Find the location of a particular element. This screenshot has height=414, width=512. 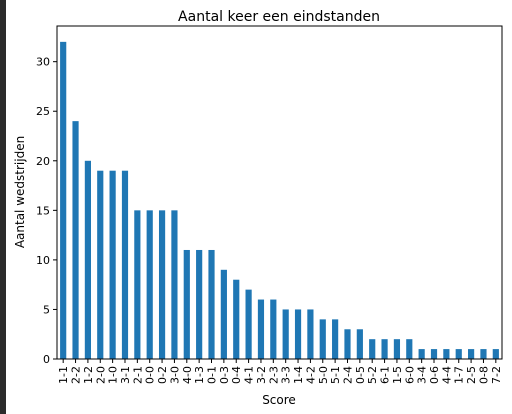

x-tick-label: 1-1 is located at coordinates (63, 375).